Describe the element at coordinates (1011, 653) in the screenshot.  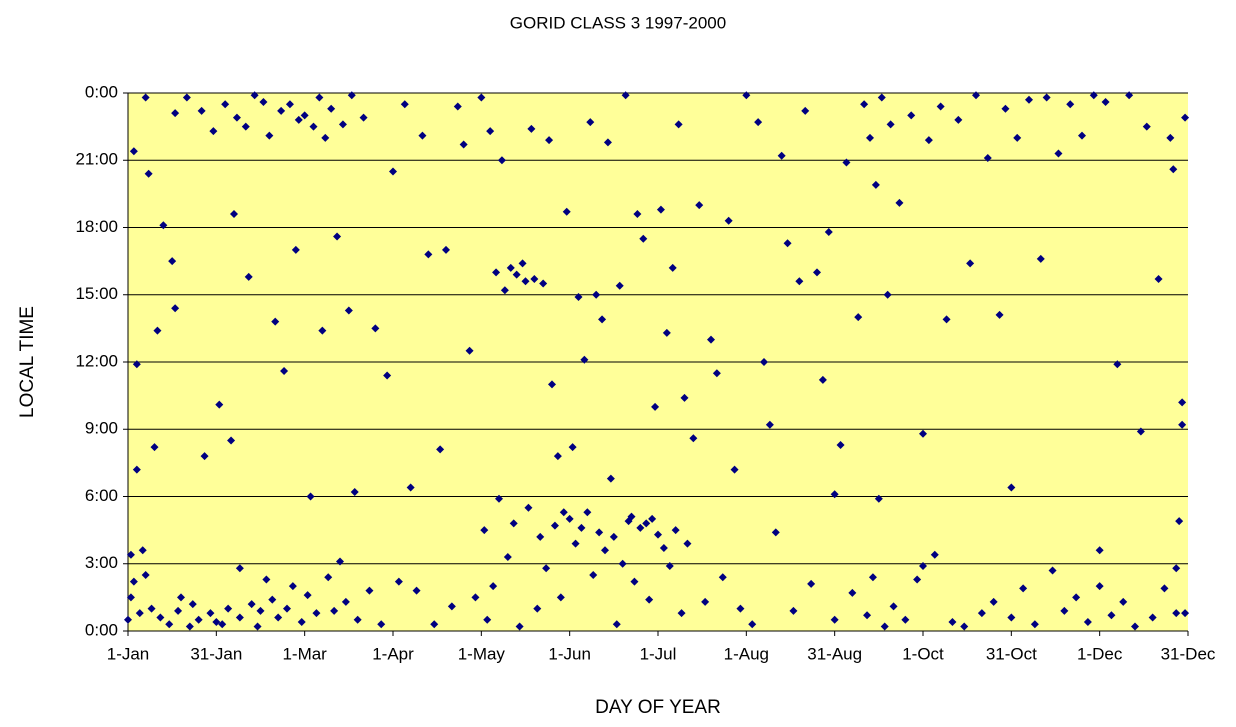
I see `x-tick-label: 31-Oct` at that location.